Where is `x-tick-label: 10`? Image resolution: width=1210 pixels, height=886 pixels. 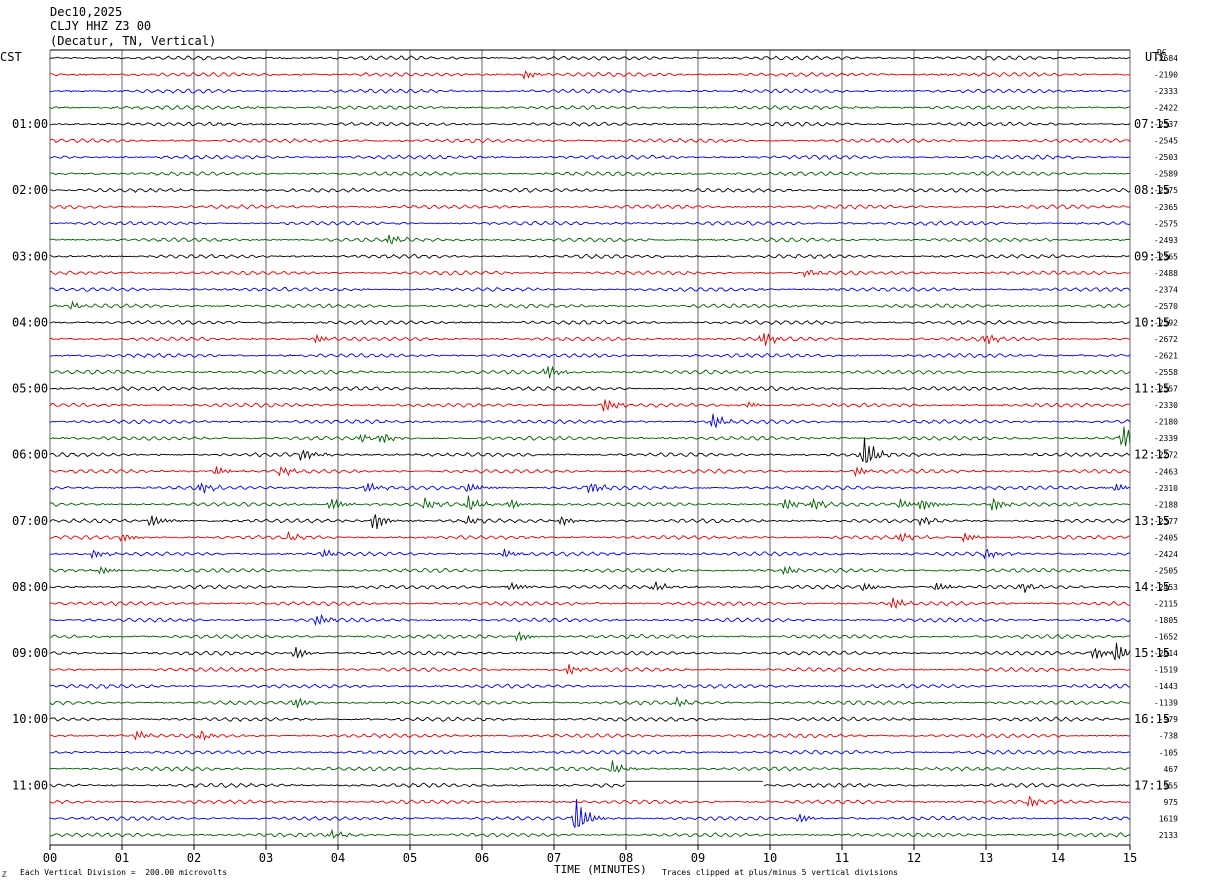 x-tick-label: 10 is located at coordinates (770, 858).